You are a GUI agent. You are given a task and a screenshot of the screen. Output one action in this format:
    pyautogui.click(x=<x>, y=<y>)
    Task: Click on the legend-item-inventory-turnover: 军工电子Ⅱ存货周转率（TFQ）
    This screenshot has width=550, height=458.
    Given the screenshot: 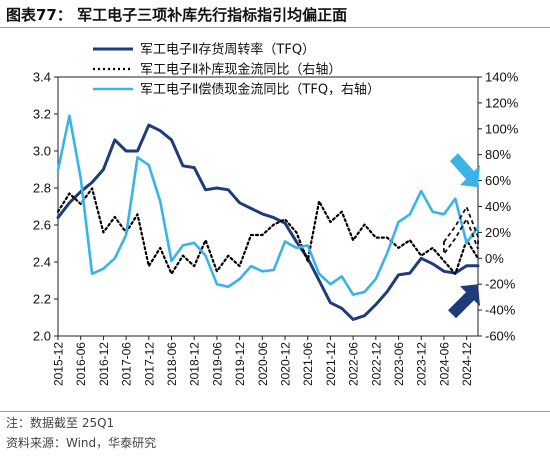 What is the action you would take?
    pyautogui.click(x=204, y=50)
    